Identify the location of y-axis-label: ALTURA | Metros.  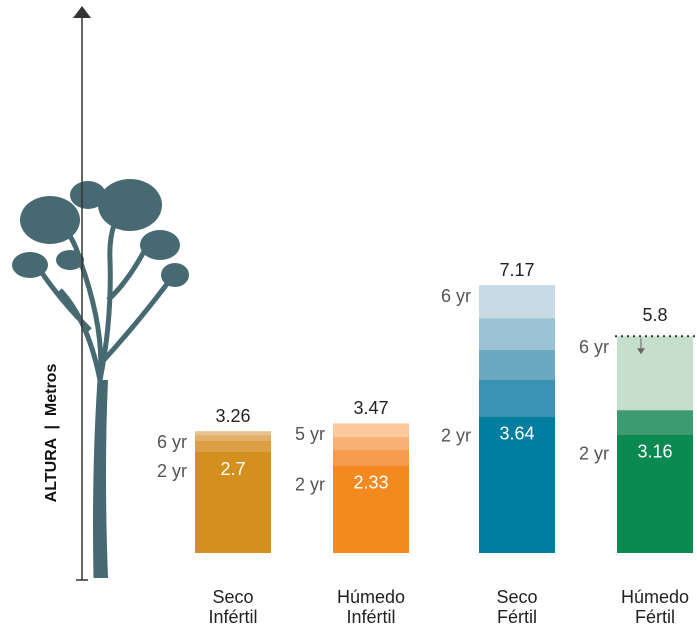
(51, 433).